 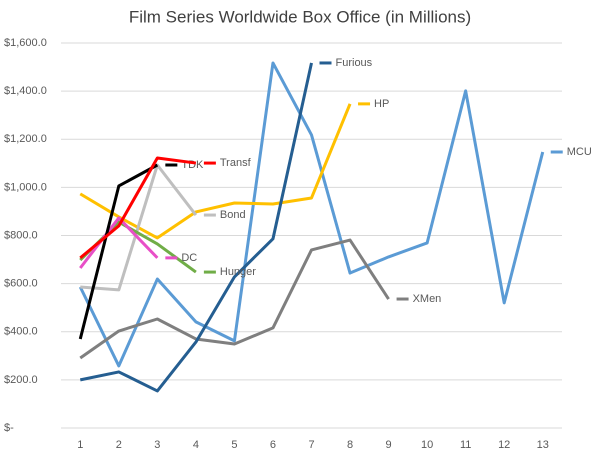 What do you see at coordinates (21, 332) in the screenshot?
I see `y-tick-label: $400.0` at bounding box center [21, 332].